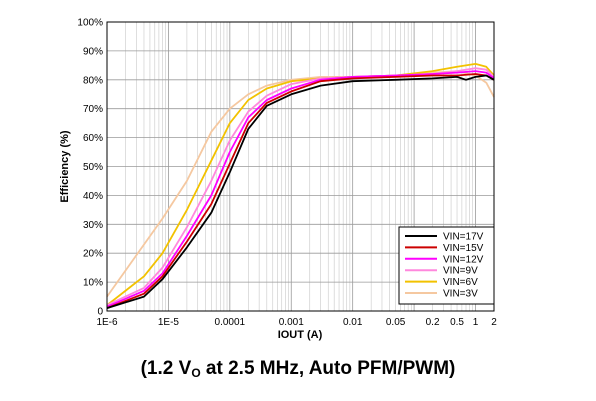 The width and height of the screenshot is (596, 401). I want to click on y-tick-label: 20%, so click(93, 254).